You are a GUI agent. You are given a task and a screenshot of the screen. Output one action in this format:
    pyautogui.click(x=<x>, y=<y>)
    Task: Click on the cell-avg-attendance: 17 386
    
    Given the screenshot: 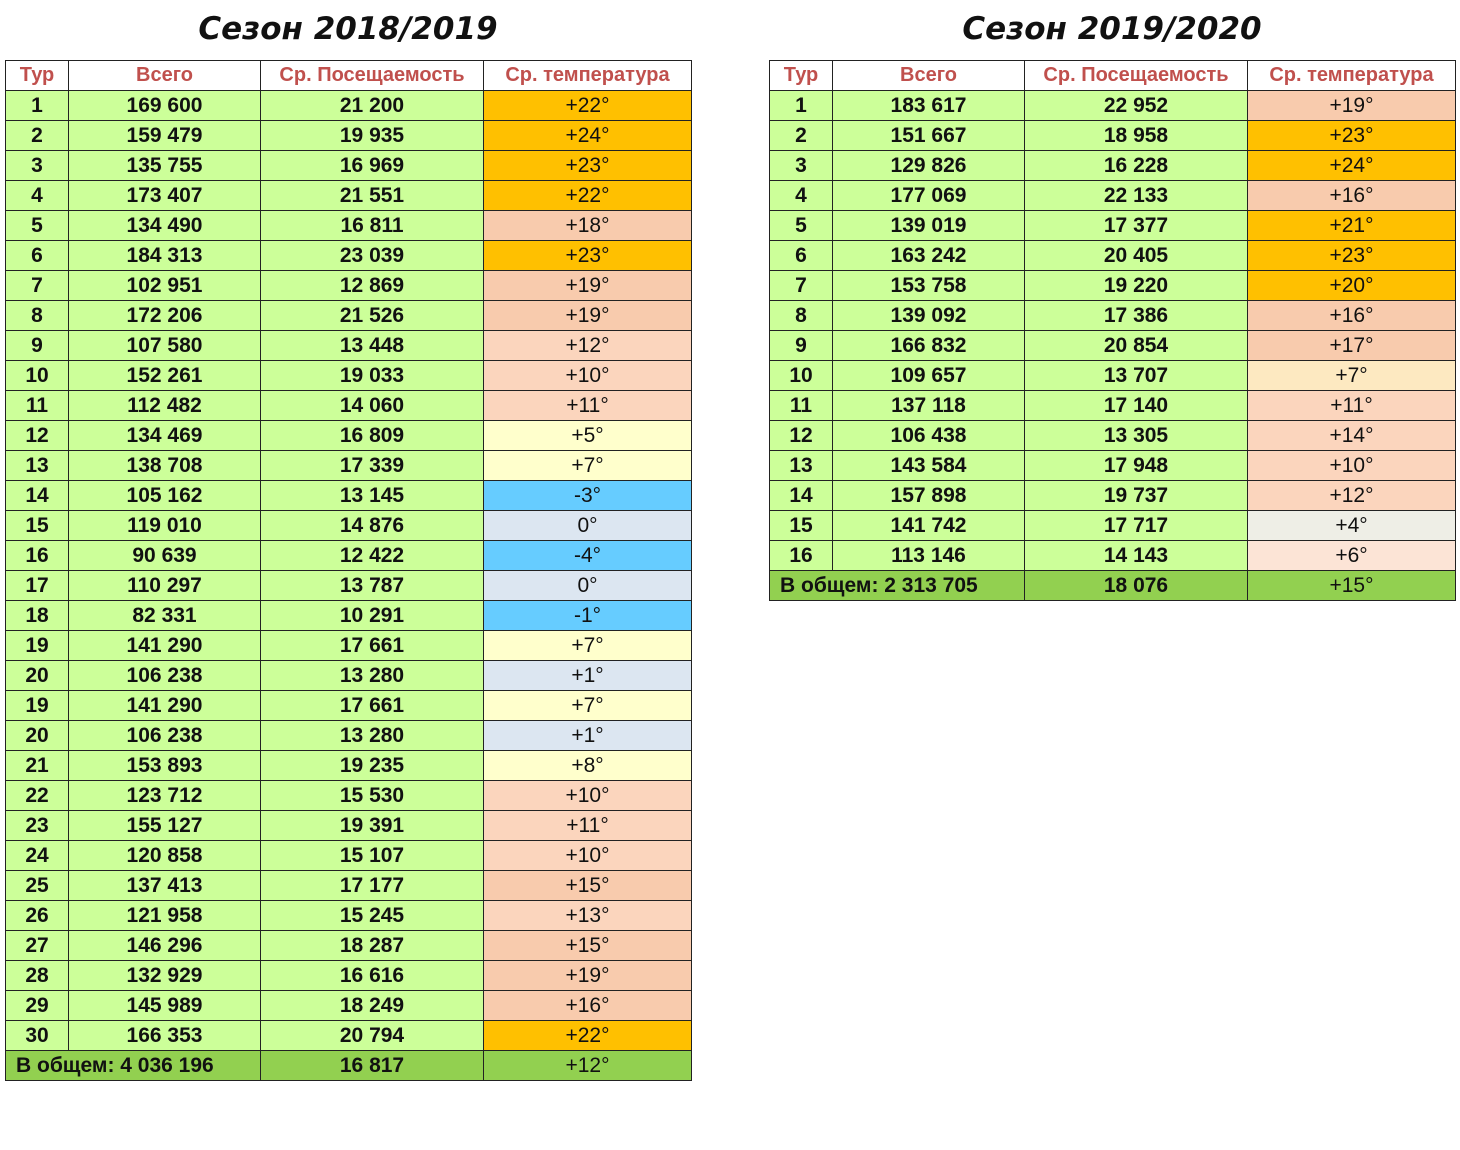 What is the action you would take?
    pyautogui.click(x=1136, y=315)
    